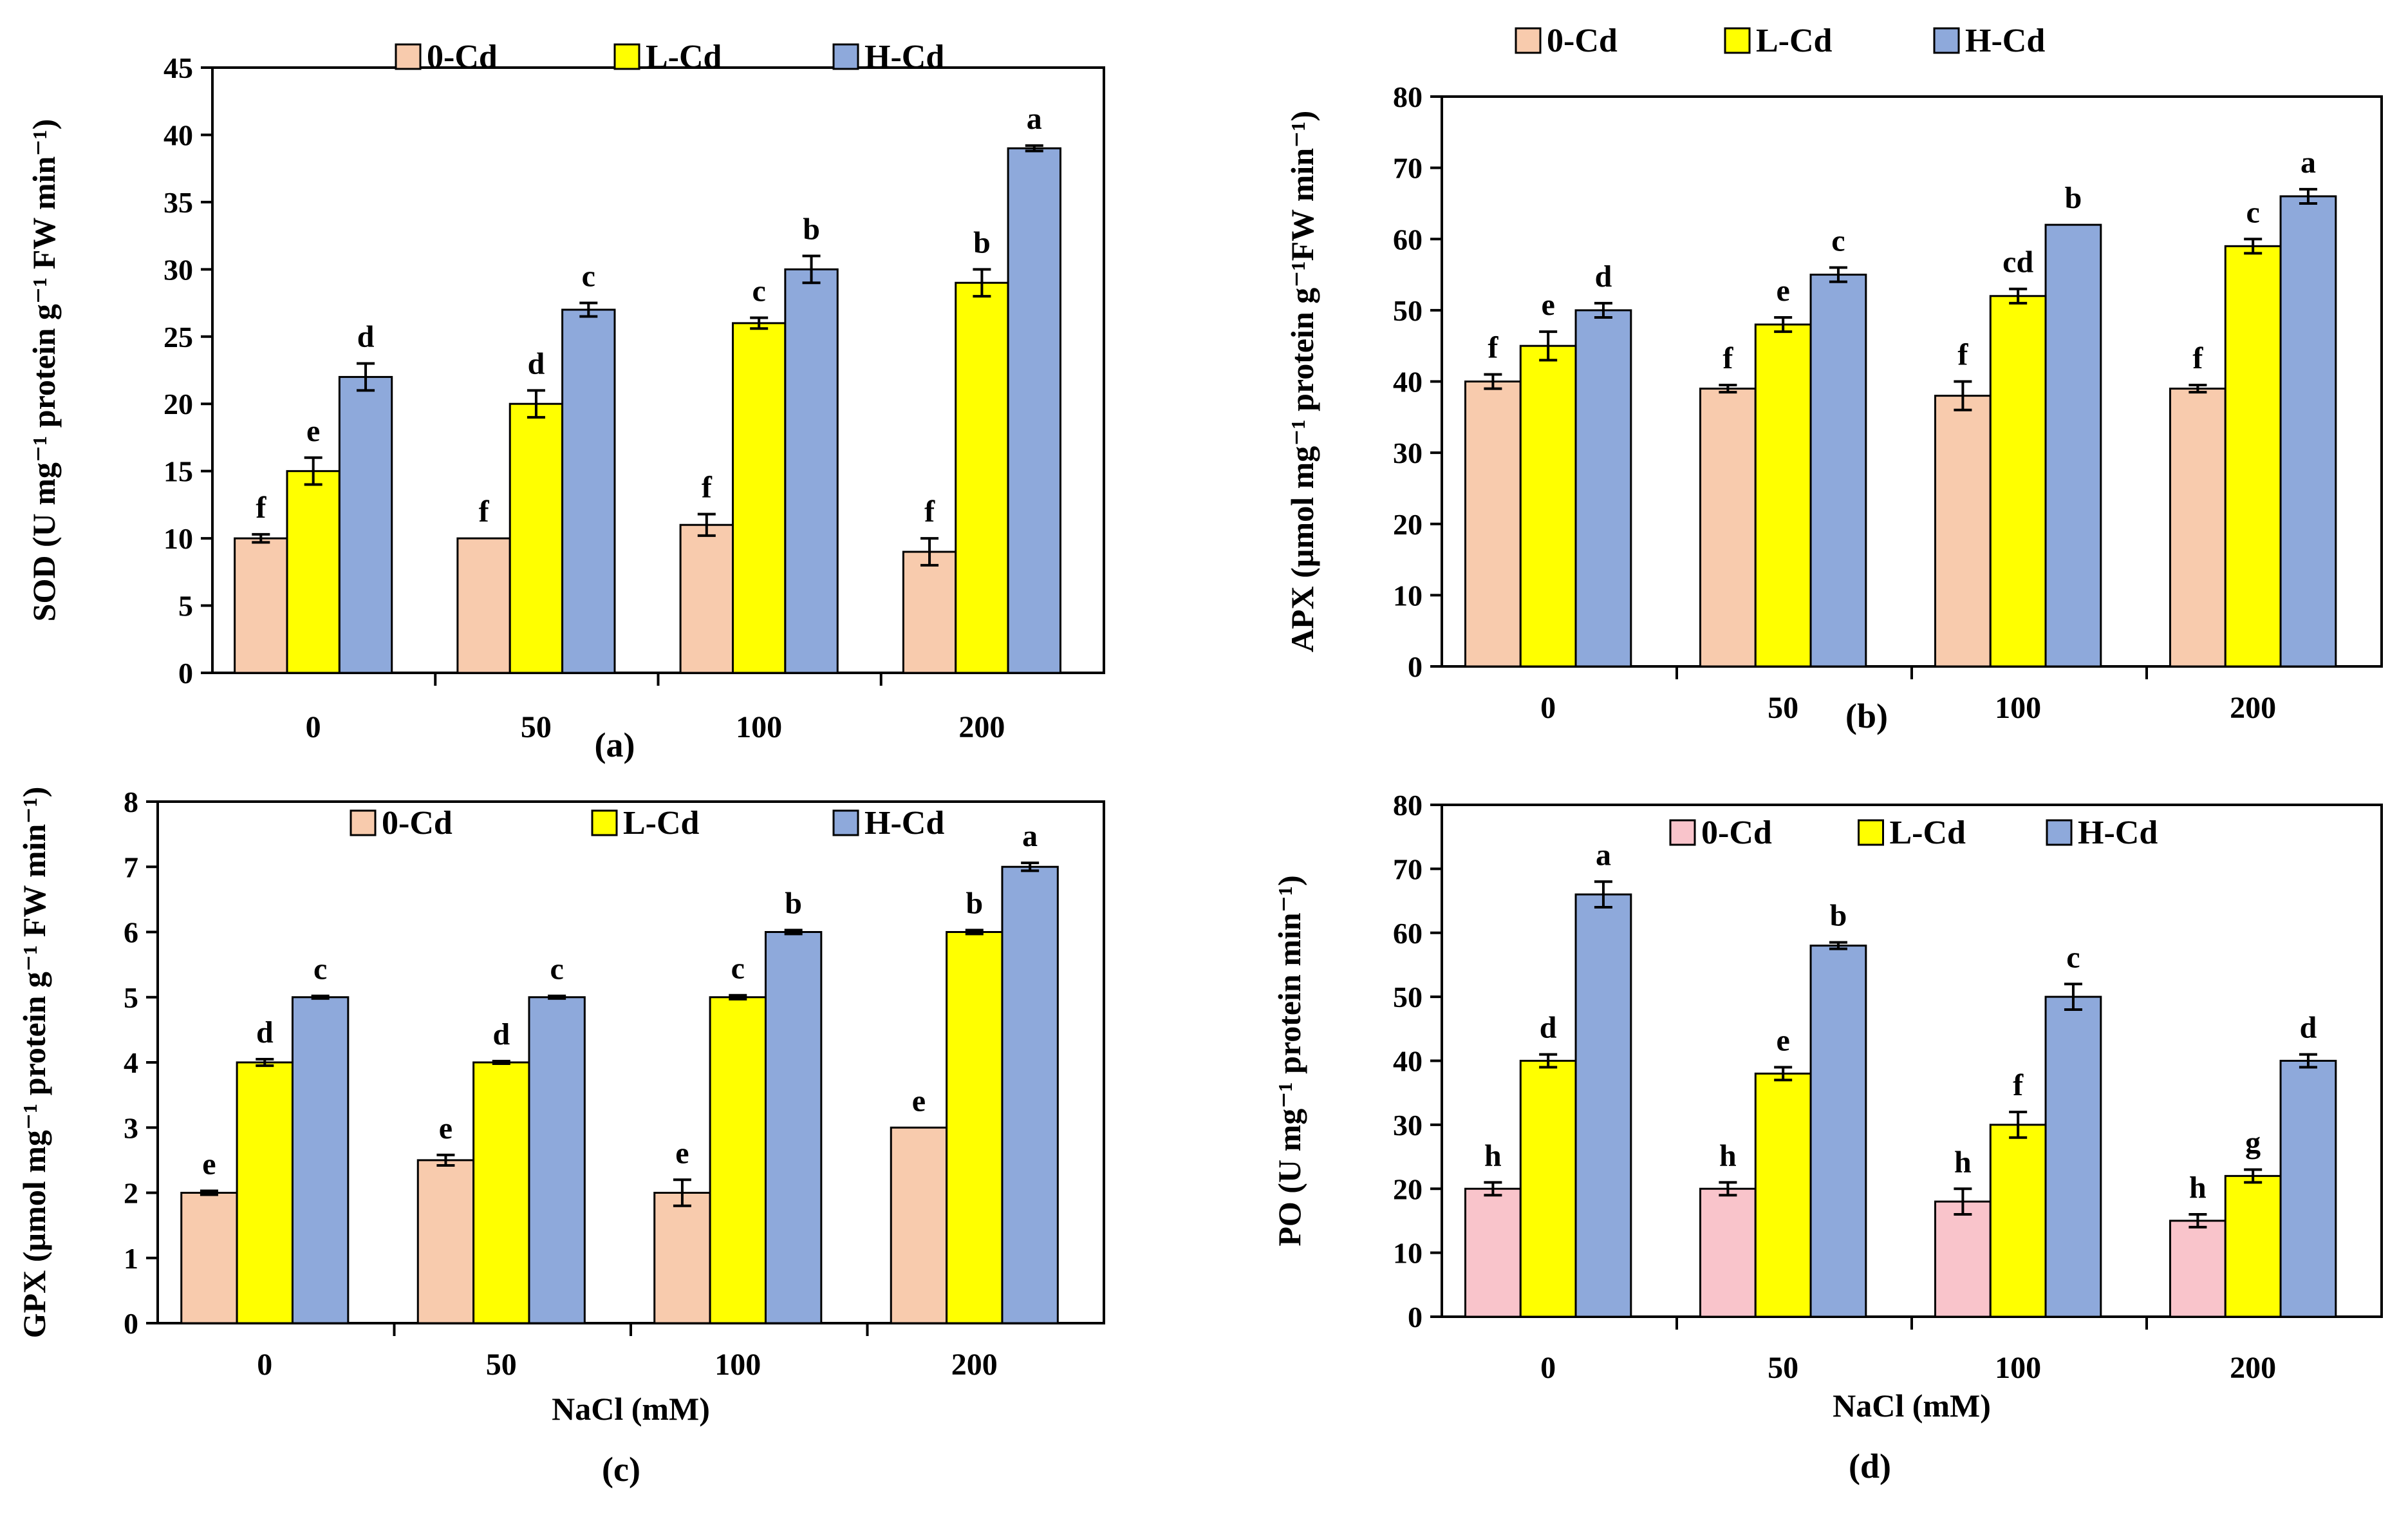  I want to click on y-tick-label: 10, so click(178, 538).